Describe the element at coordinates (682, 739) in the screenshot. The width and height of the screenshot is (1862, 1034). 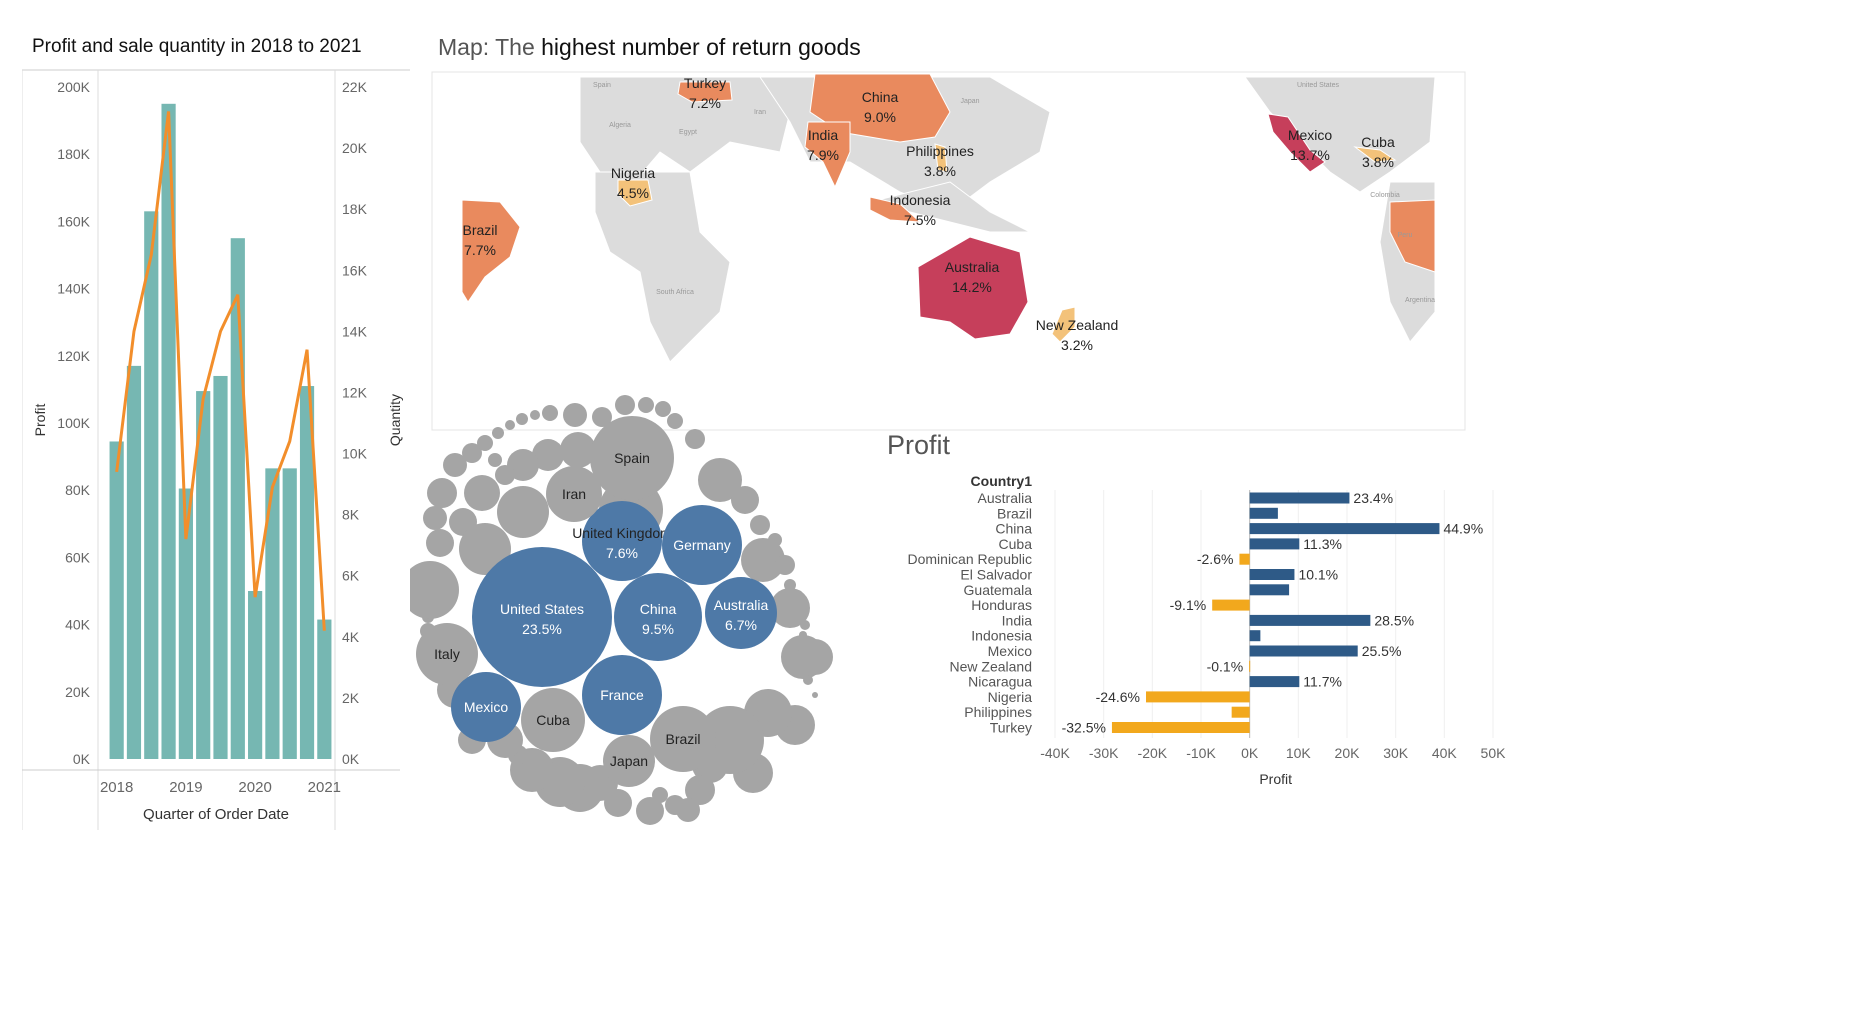
I see `bubble-label: Brazil` at that location.